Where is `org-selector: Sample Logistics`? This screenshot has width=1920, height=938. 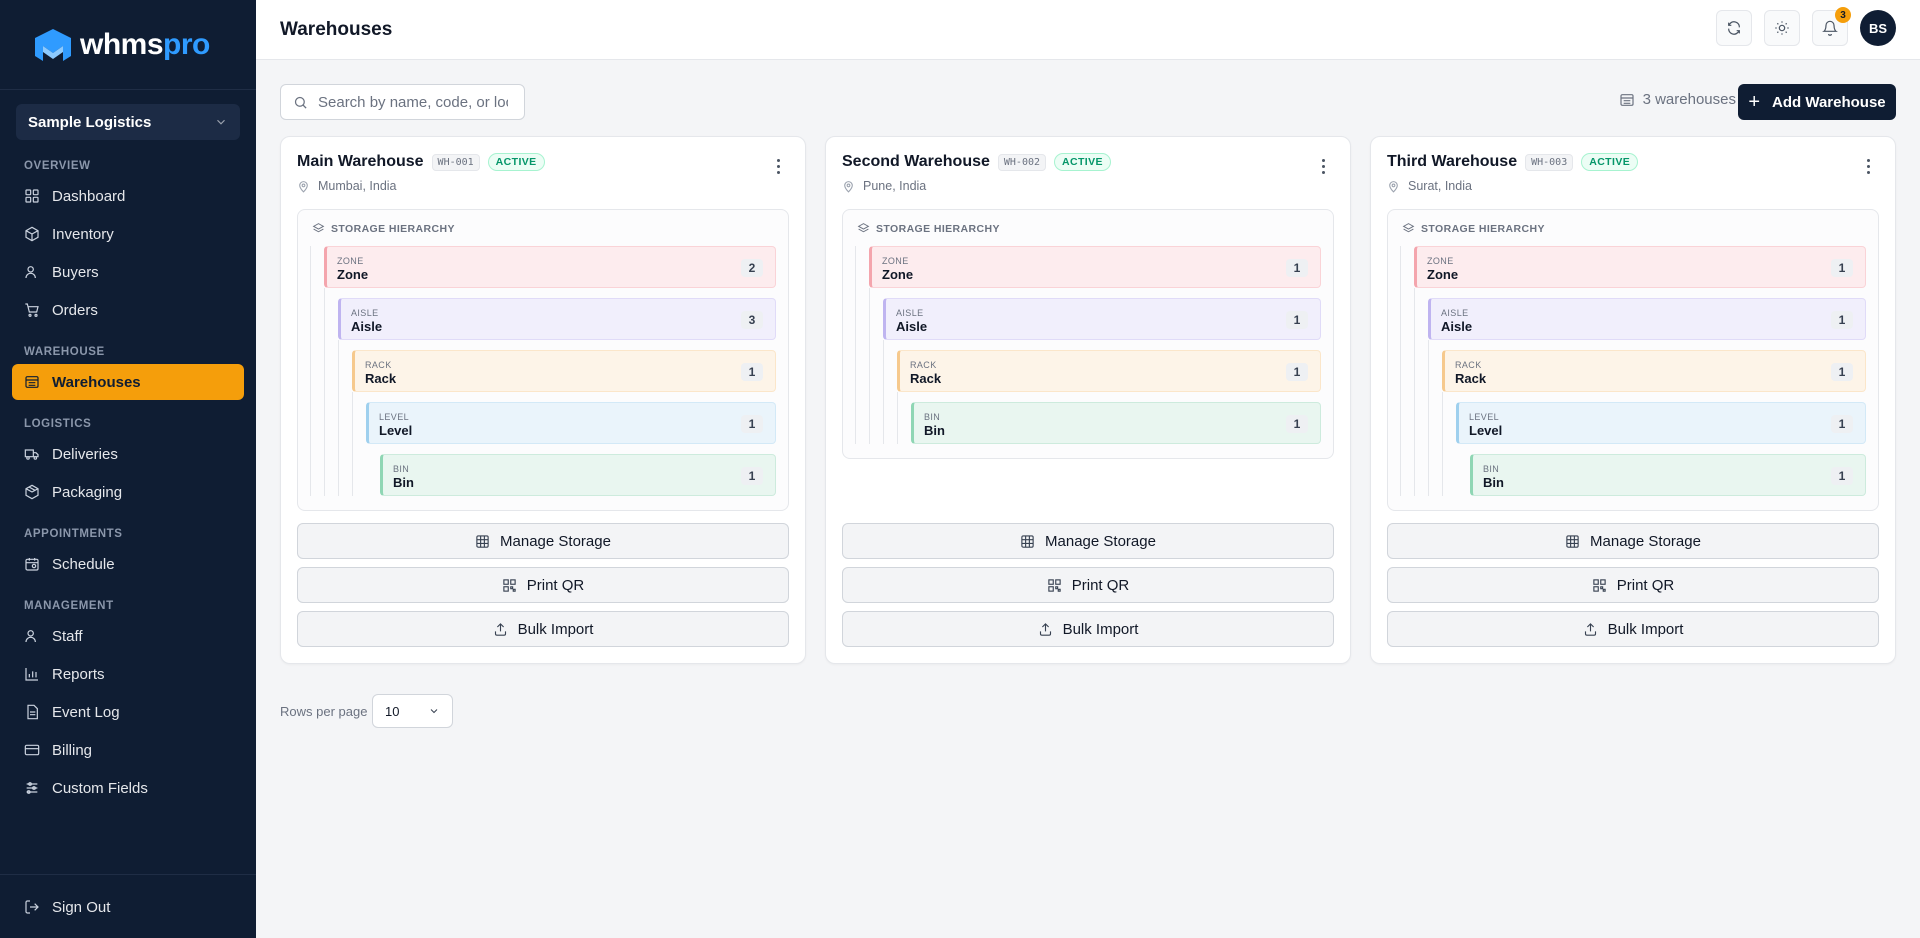
org-selector: Sample Logistics is located at coordinates (128, 122).